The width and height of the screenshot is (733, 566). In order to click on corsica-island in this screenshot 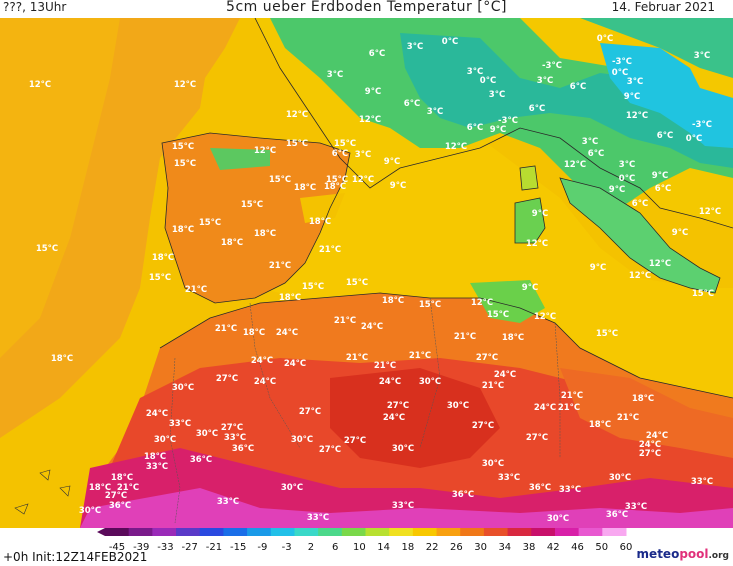, I will do `click(529, 178)`.